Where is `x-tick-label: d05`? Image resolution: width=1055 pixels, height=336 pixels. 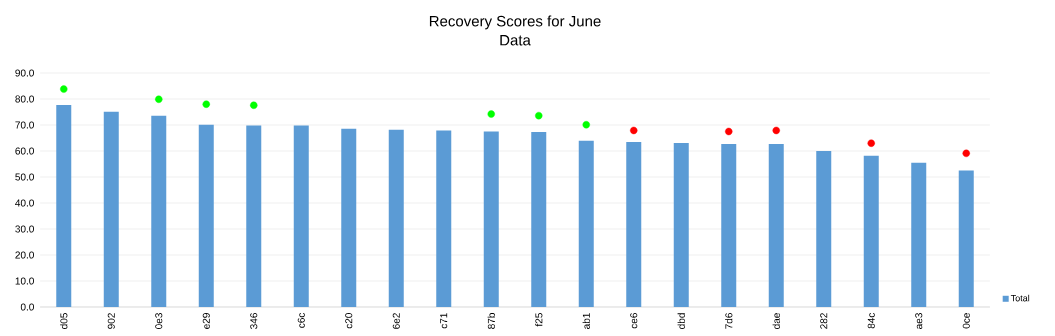
x-tick-label: d05 is located at coordinates (64, 321).